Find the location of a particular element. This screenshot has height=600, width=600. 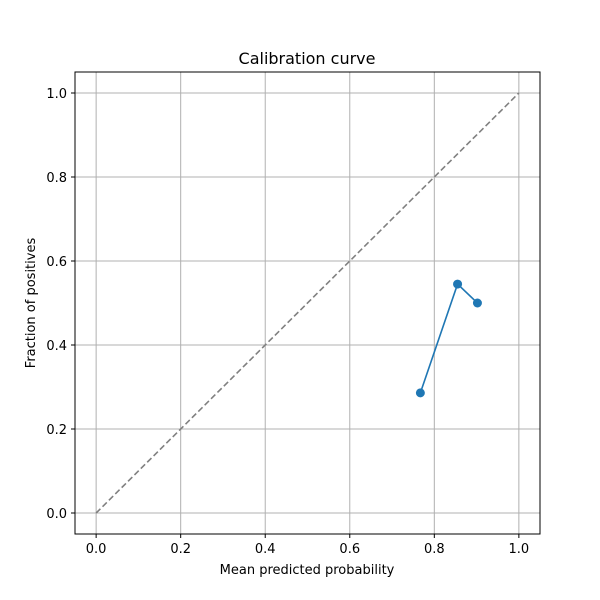

x-tick-label: 0.4 is located at coordinates (265, 549).